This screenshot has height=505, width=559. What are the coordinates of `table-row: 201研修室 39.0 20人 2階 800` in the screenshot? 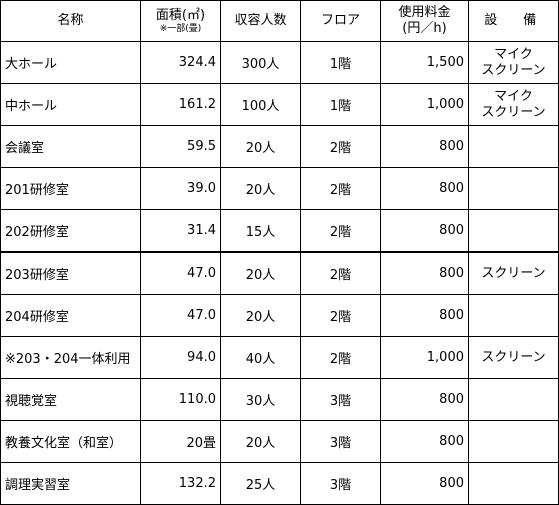 It's located at (279, 188).